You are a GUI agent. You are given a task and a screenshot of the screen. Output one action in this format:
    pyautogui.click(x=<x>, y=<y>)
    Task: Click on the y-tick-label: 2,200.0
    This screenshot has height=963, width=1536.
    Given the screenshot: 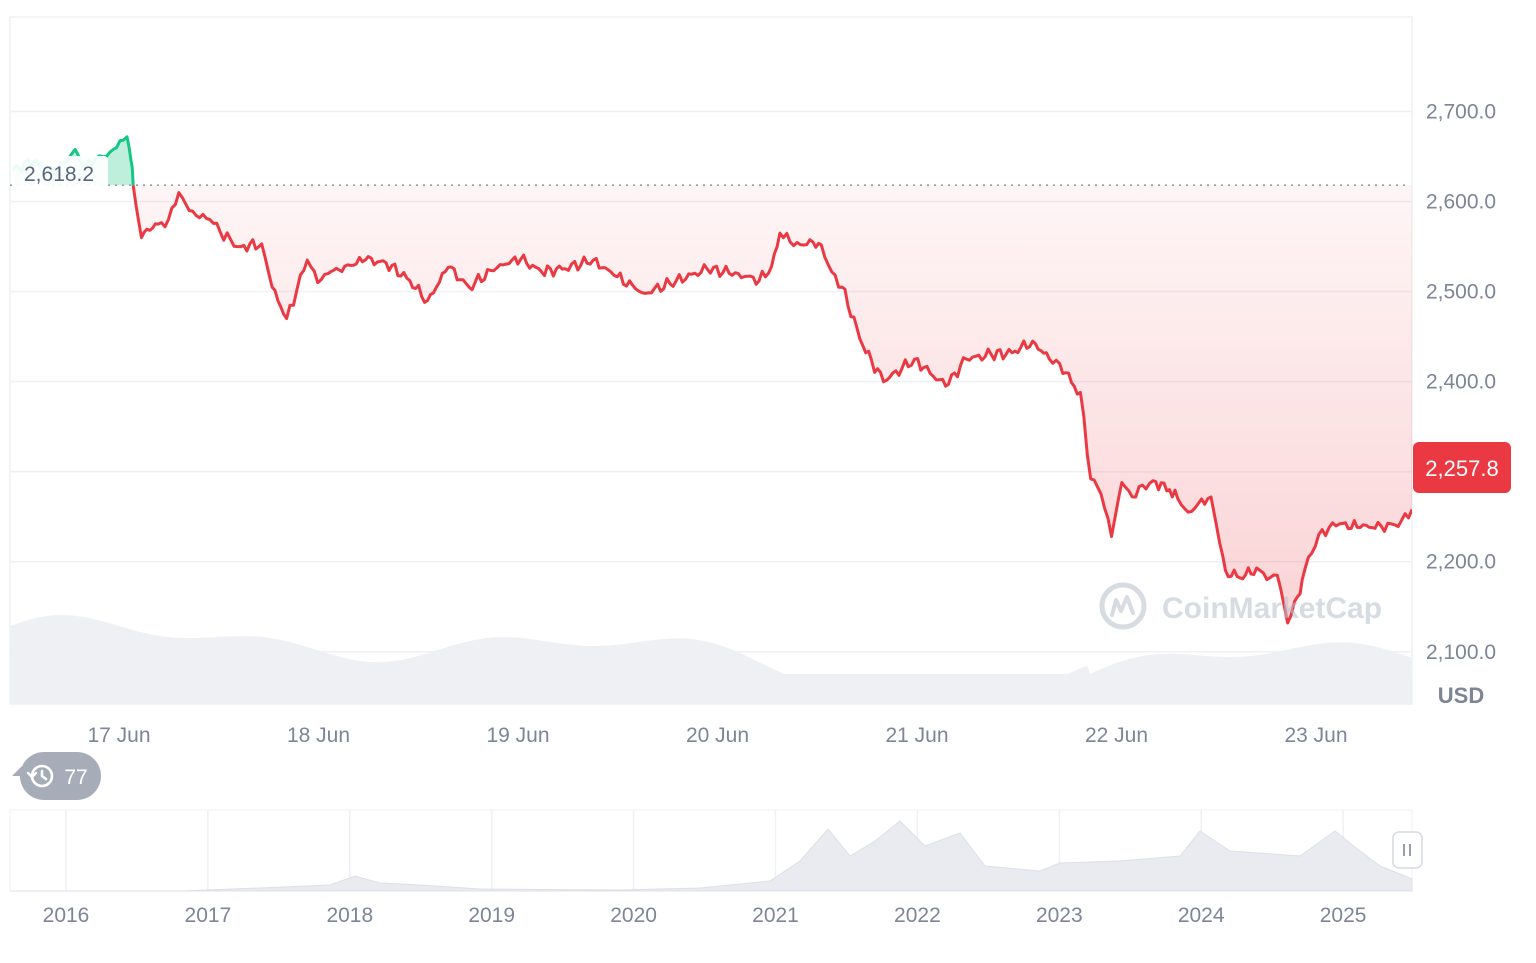 What is the action you would take?
    pyautogui.click(x=1461, y=562)
    